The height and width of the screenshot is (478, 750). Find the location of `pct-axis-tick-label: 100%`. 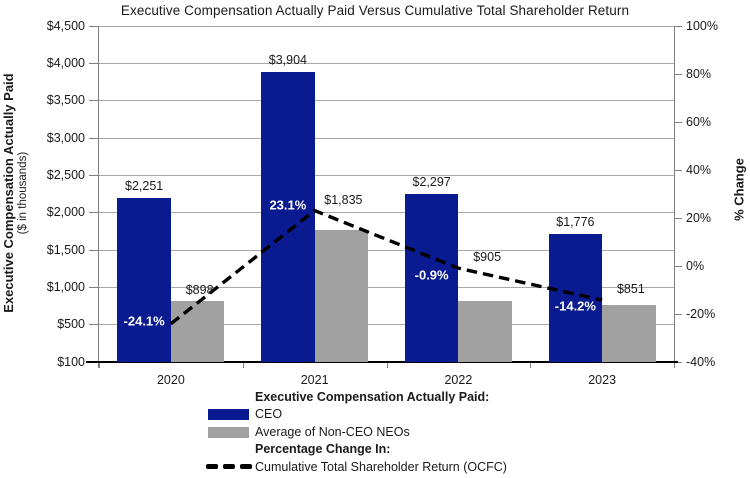

pct-axis-tick-label: 100% is located at coordinates (702, 25).